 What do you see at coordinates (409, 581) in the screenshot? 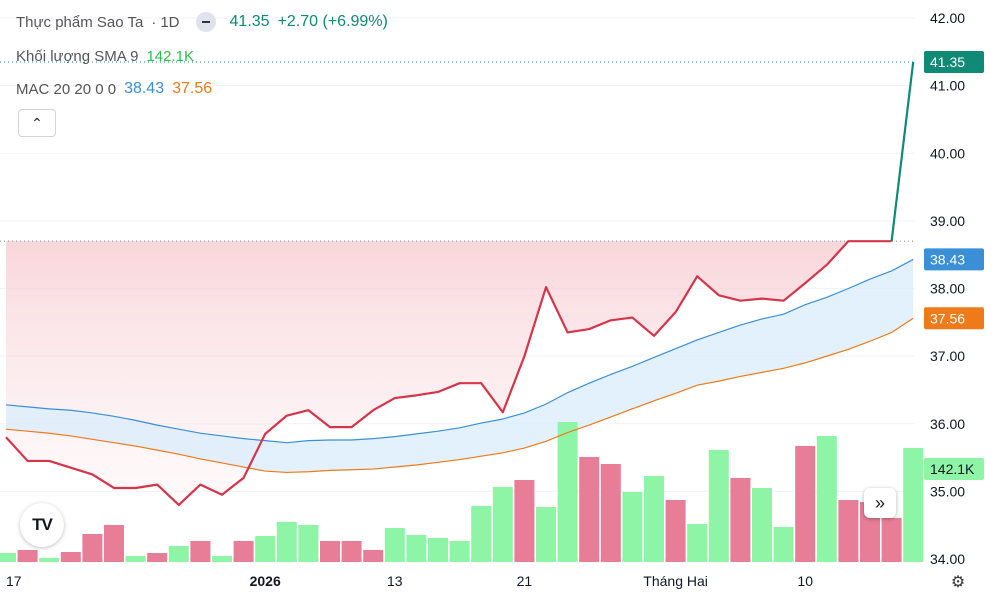
I see `time-axis: 17 2026 13 21 Tháng Hai 10` at bounding box center [409, 581].